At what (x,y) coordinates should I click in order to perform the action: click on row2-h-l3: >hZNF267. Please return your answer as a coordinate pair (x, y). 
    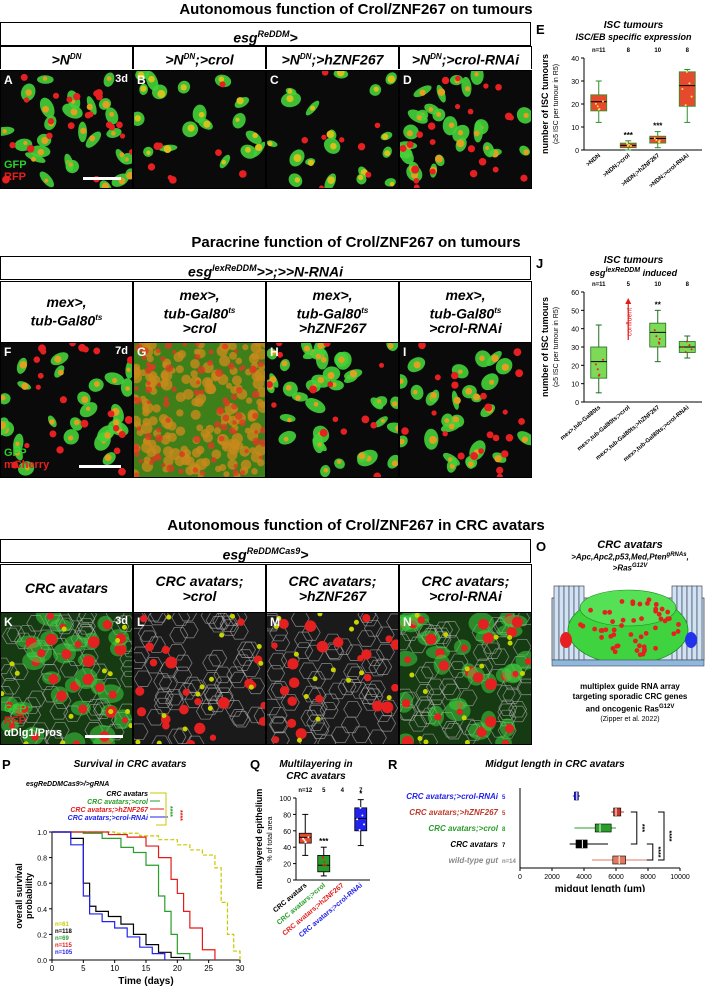
    Looking at the image, I should click on (332, 328).